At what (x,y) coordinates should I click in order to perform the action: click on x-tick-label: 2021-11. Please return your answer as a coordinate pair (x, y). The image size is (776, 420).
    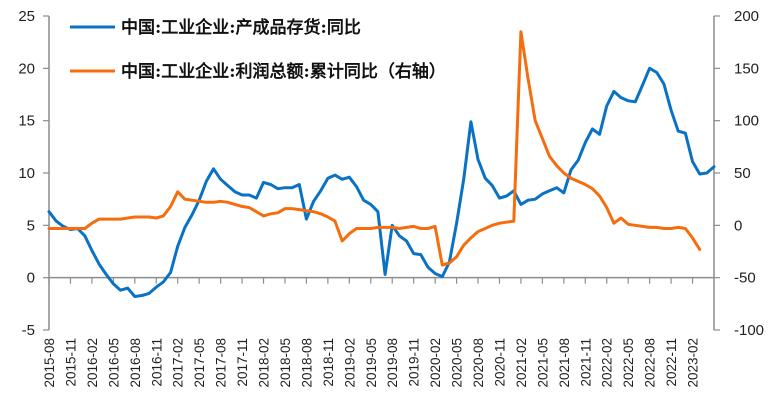
    Looking at the image, I should click on (585, 362).